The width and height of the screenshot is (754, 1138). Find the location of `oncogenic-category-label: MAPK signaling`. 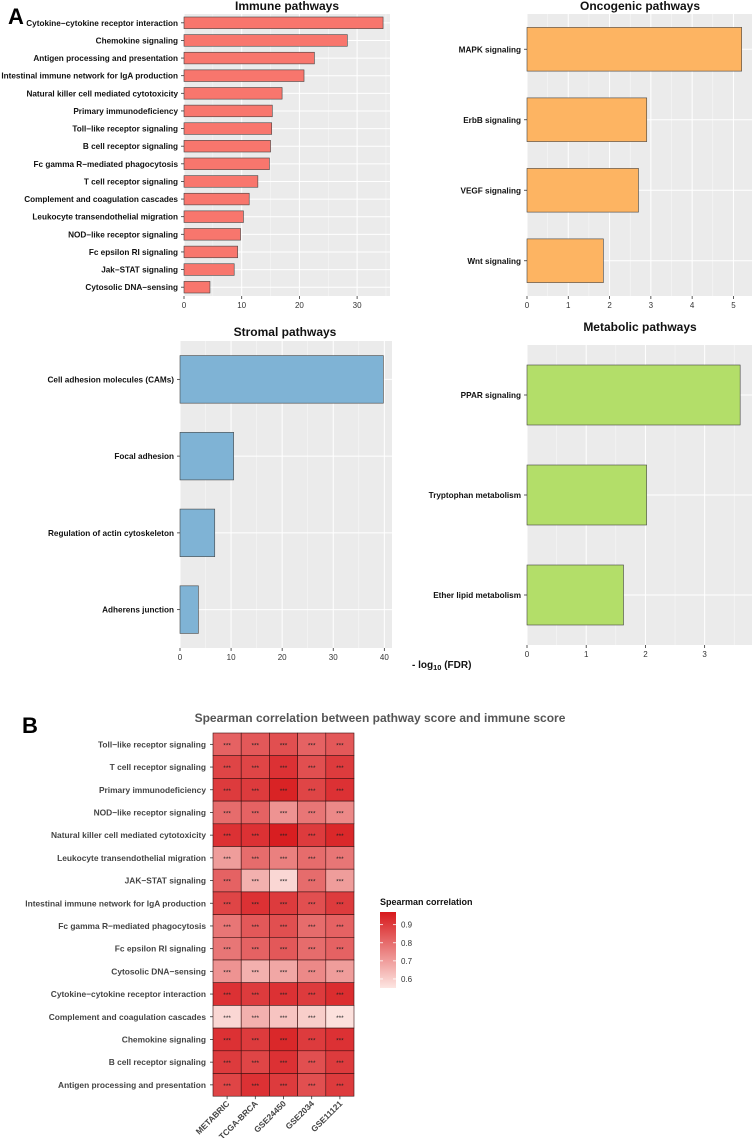

oncogenic-category-label: MAPK signaling is located at coordinates (490, 49).